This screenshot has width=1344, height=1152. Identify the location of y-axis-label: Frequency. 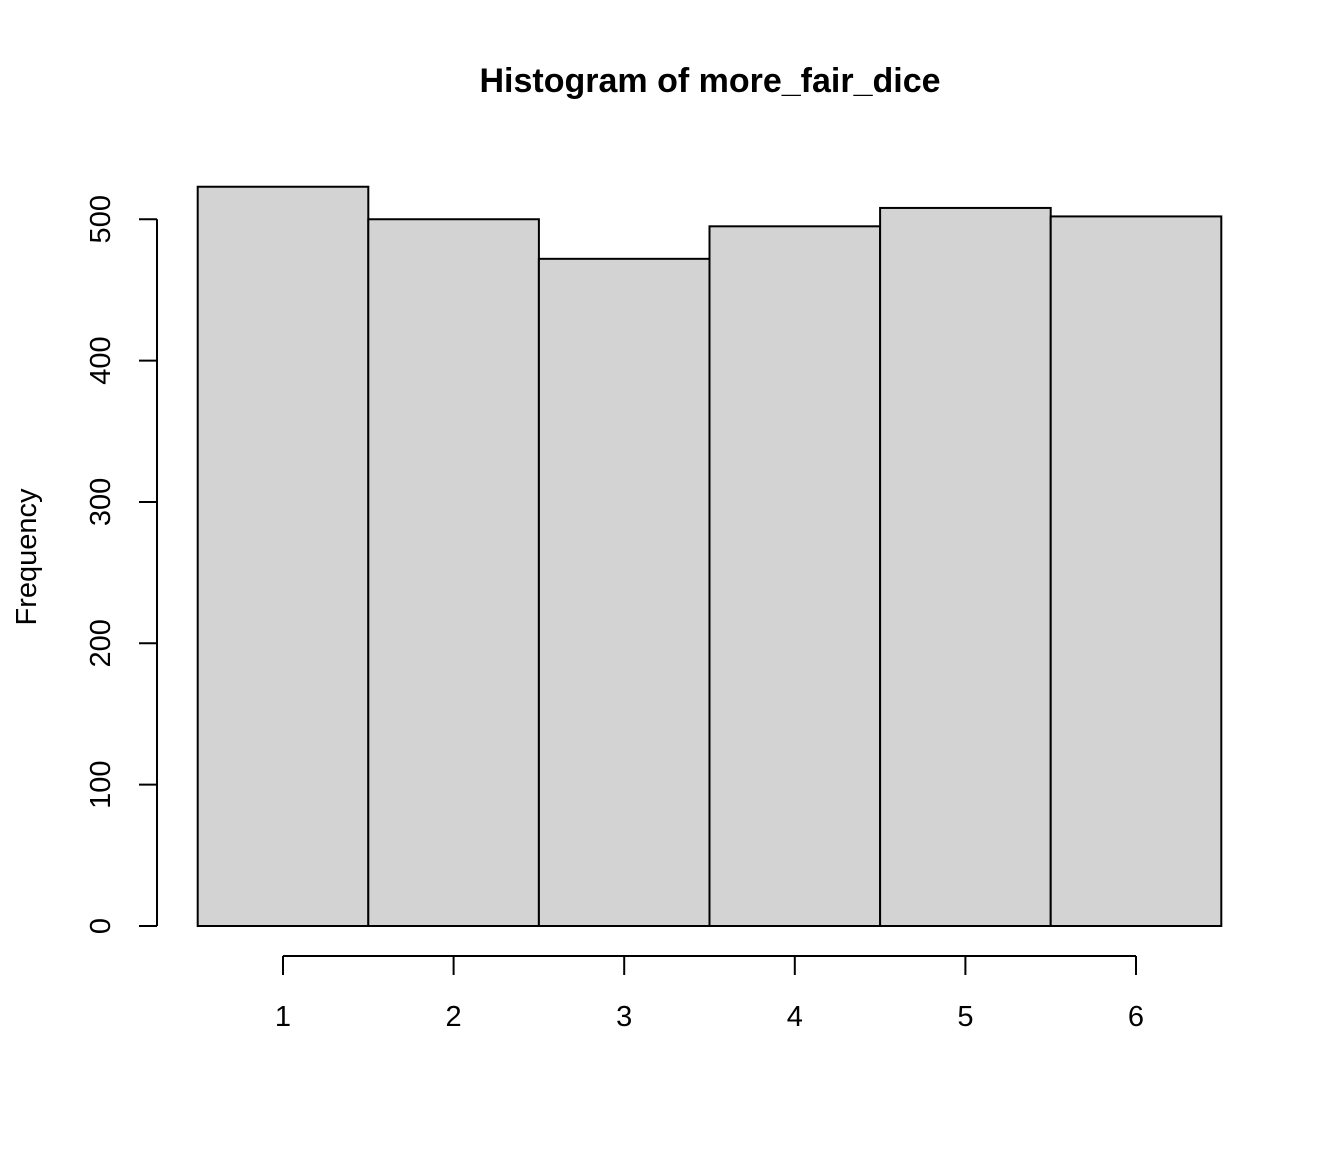
(27, 557).